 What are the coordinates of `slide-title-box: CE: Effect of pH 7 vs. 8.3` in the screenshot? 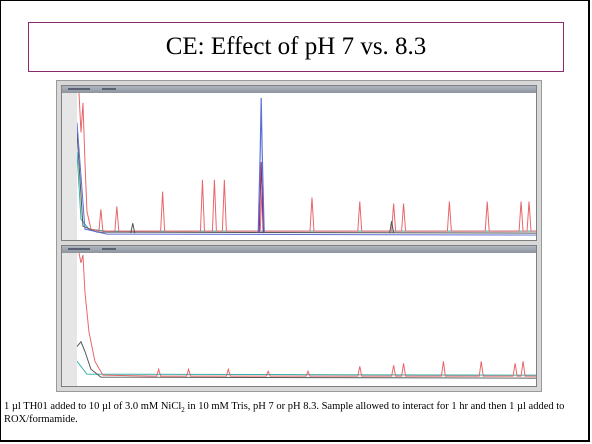 It's located at (296, 47).